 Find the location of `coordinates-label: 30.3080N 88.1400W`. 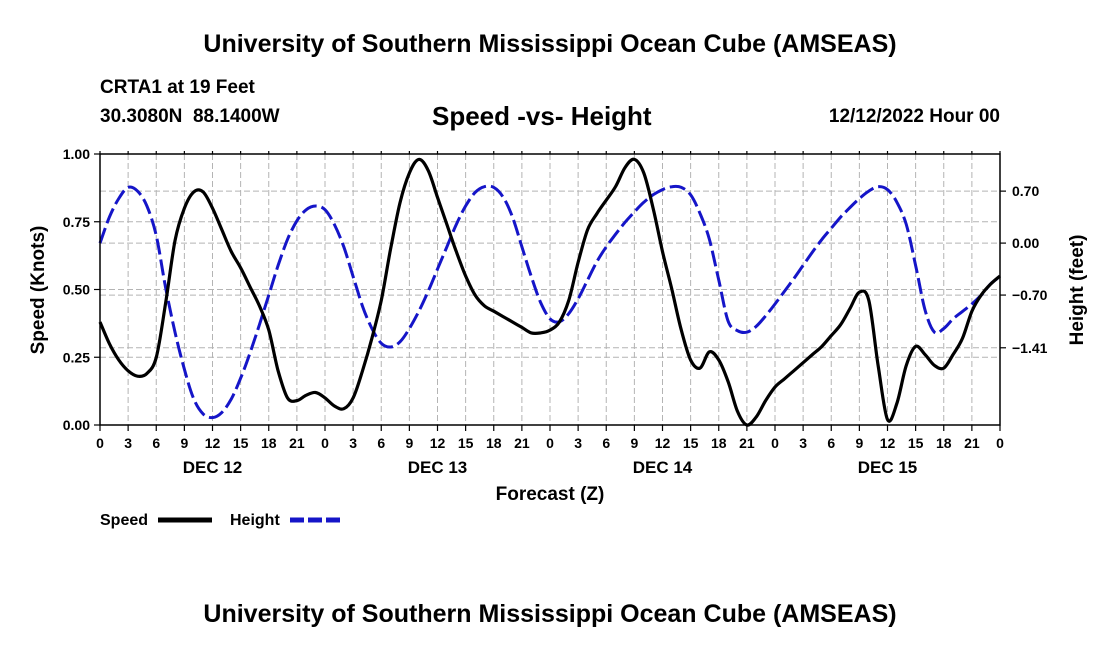

coordinates-label: 30.3080N 88.1400W is located at coordinates (190, 116).